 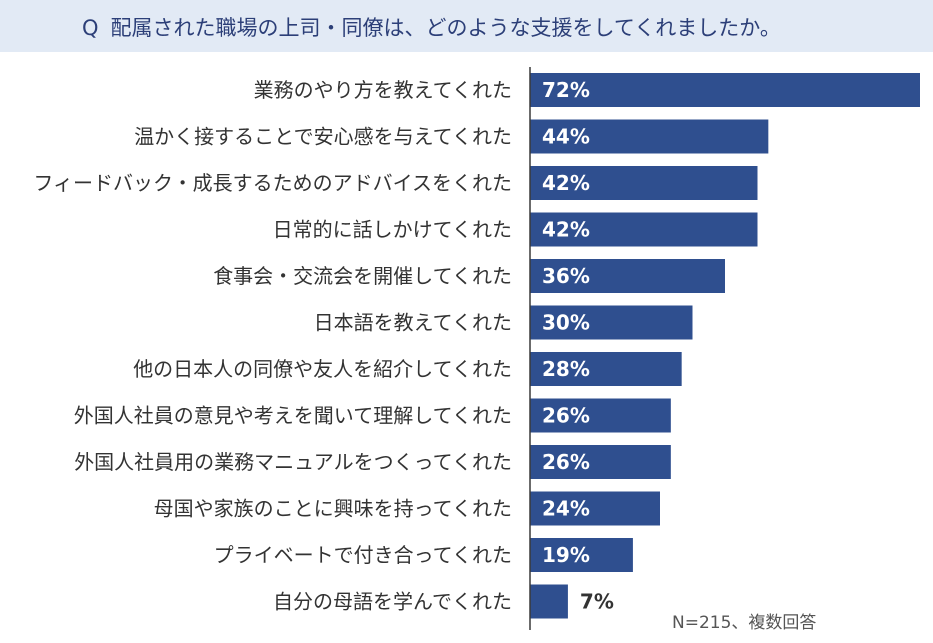 What do you see at coordinates (445, 28) in the screenshot?
I see `question-label: 配属された職場の上司・同僚は、どのような支援をしてくれましたか。` at bounding box center [445, 28].